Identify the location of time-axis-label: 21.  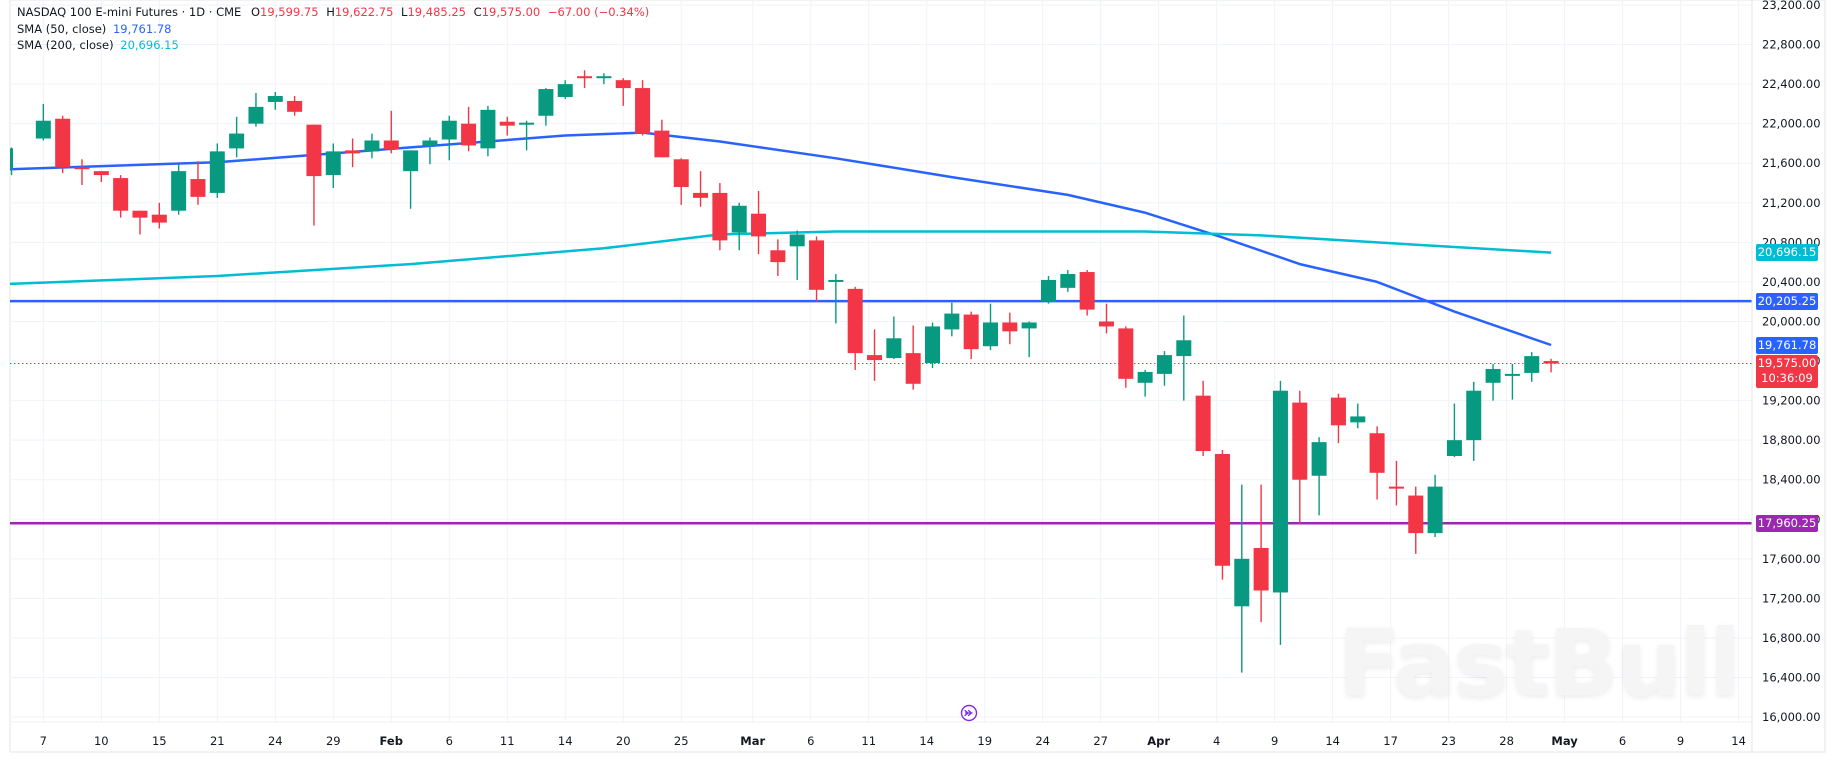
(217, 741).